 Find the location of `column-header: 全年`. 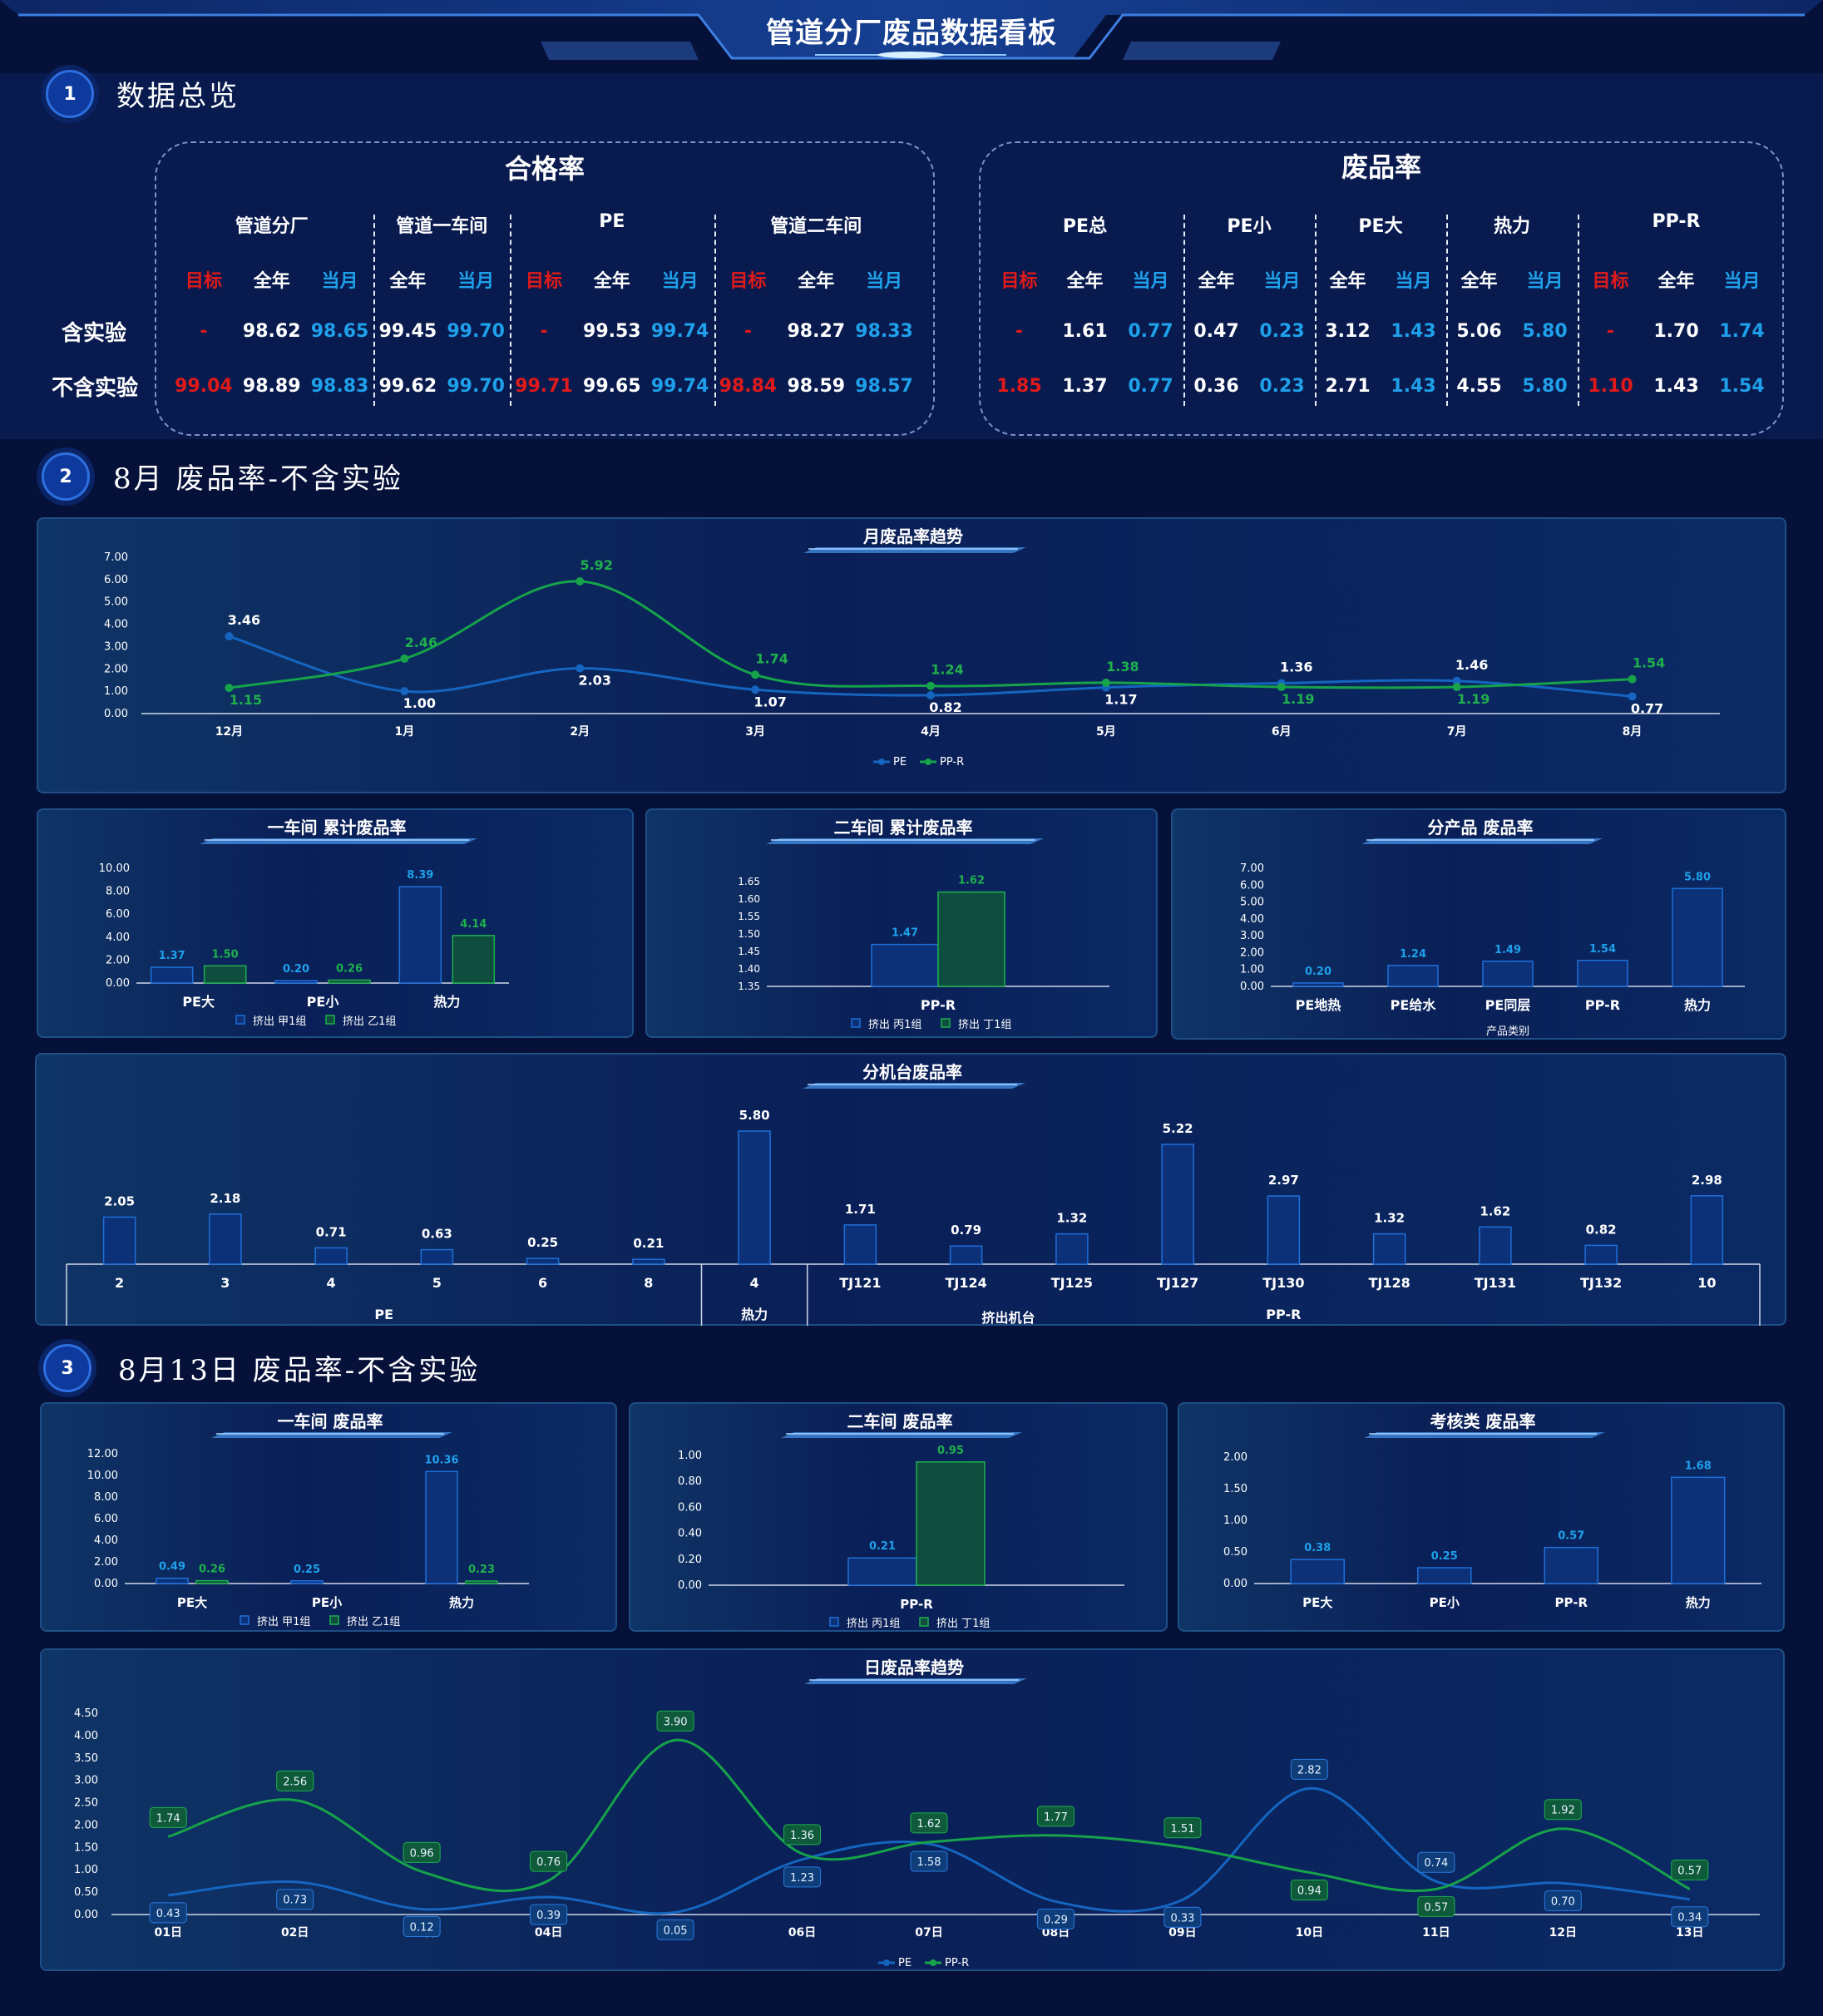

column-header: 全年 is located at coordinates (1085, 281).